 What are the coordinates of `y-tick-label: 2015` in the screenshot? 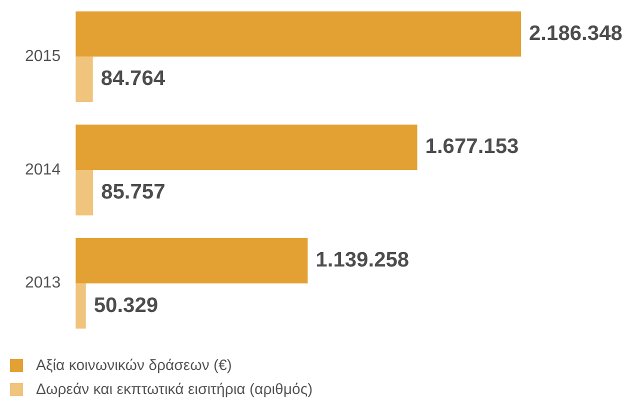 It's located at (43, 57).